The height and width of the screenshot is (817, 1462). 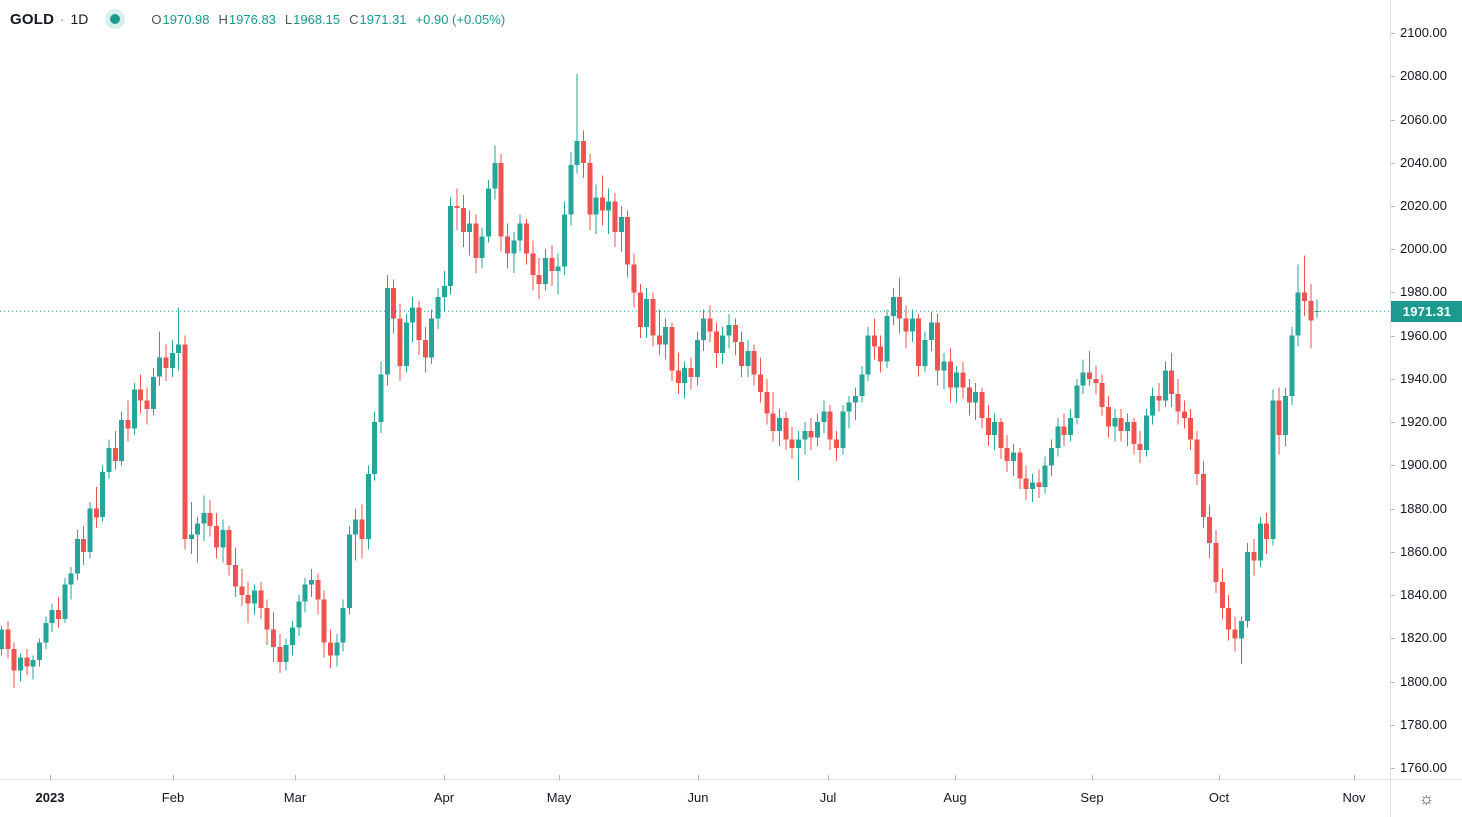 What do you see at coordinates (695, 796) in the screenshot?
I see `time-axis: 2023 Feb Mar Apr May Jun Jul Aug Sep Oct Nov` at bounding box center [695, 796].